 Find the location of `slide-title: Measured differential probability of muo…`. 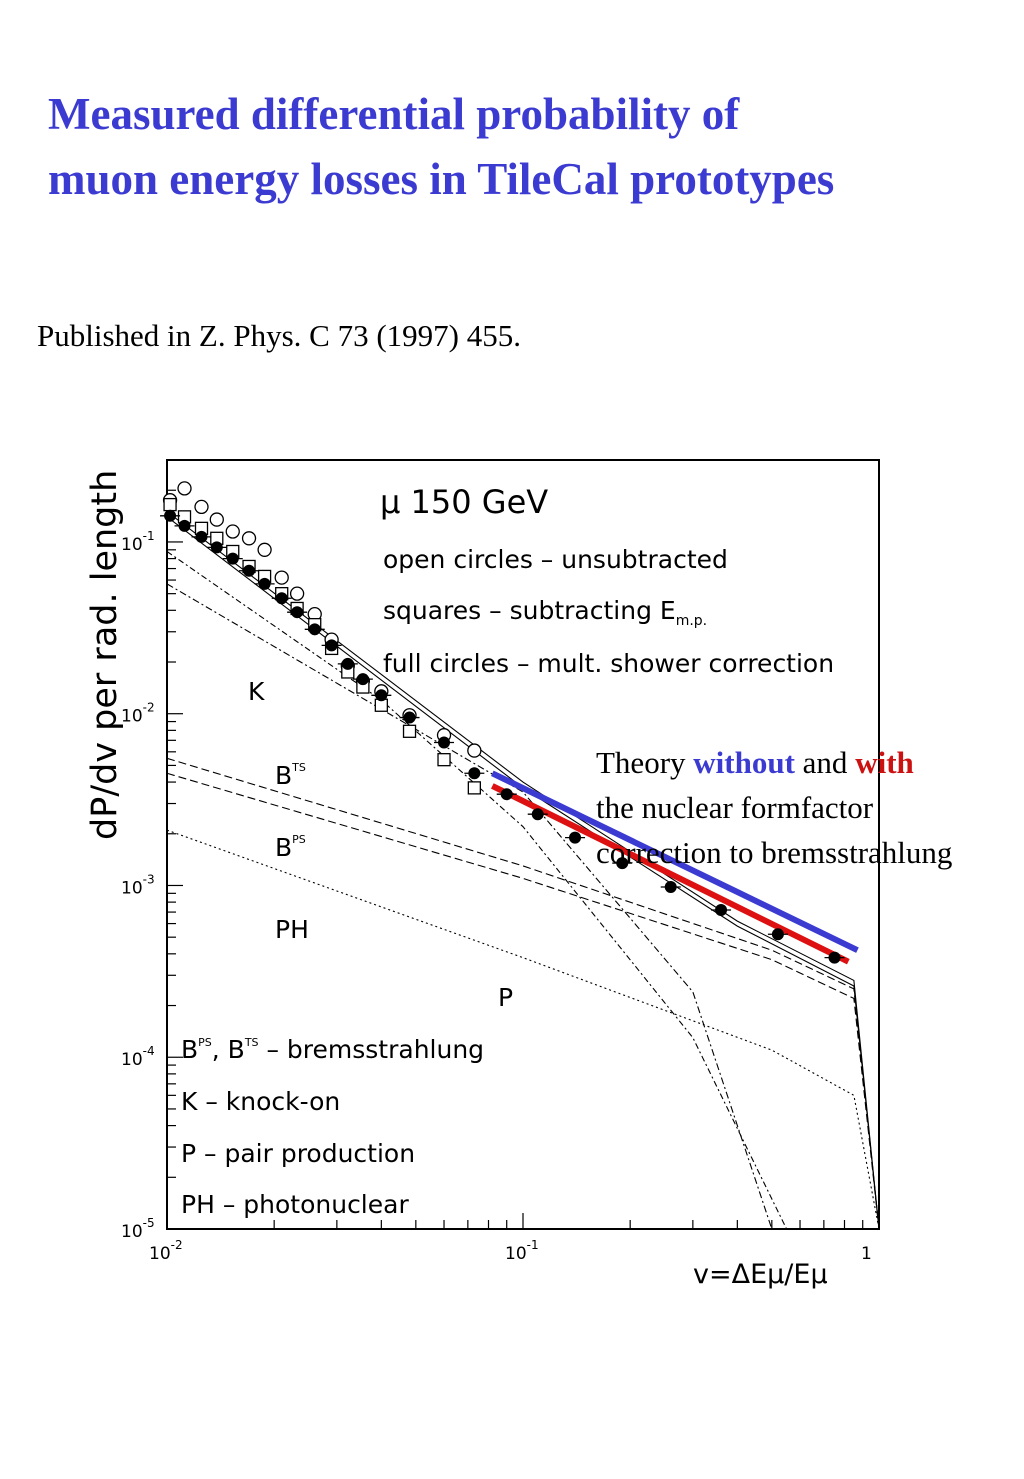

slide-title: Measured differential probability of muo… is located at coordinates (528, 147).